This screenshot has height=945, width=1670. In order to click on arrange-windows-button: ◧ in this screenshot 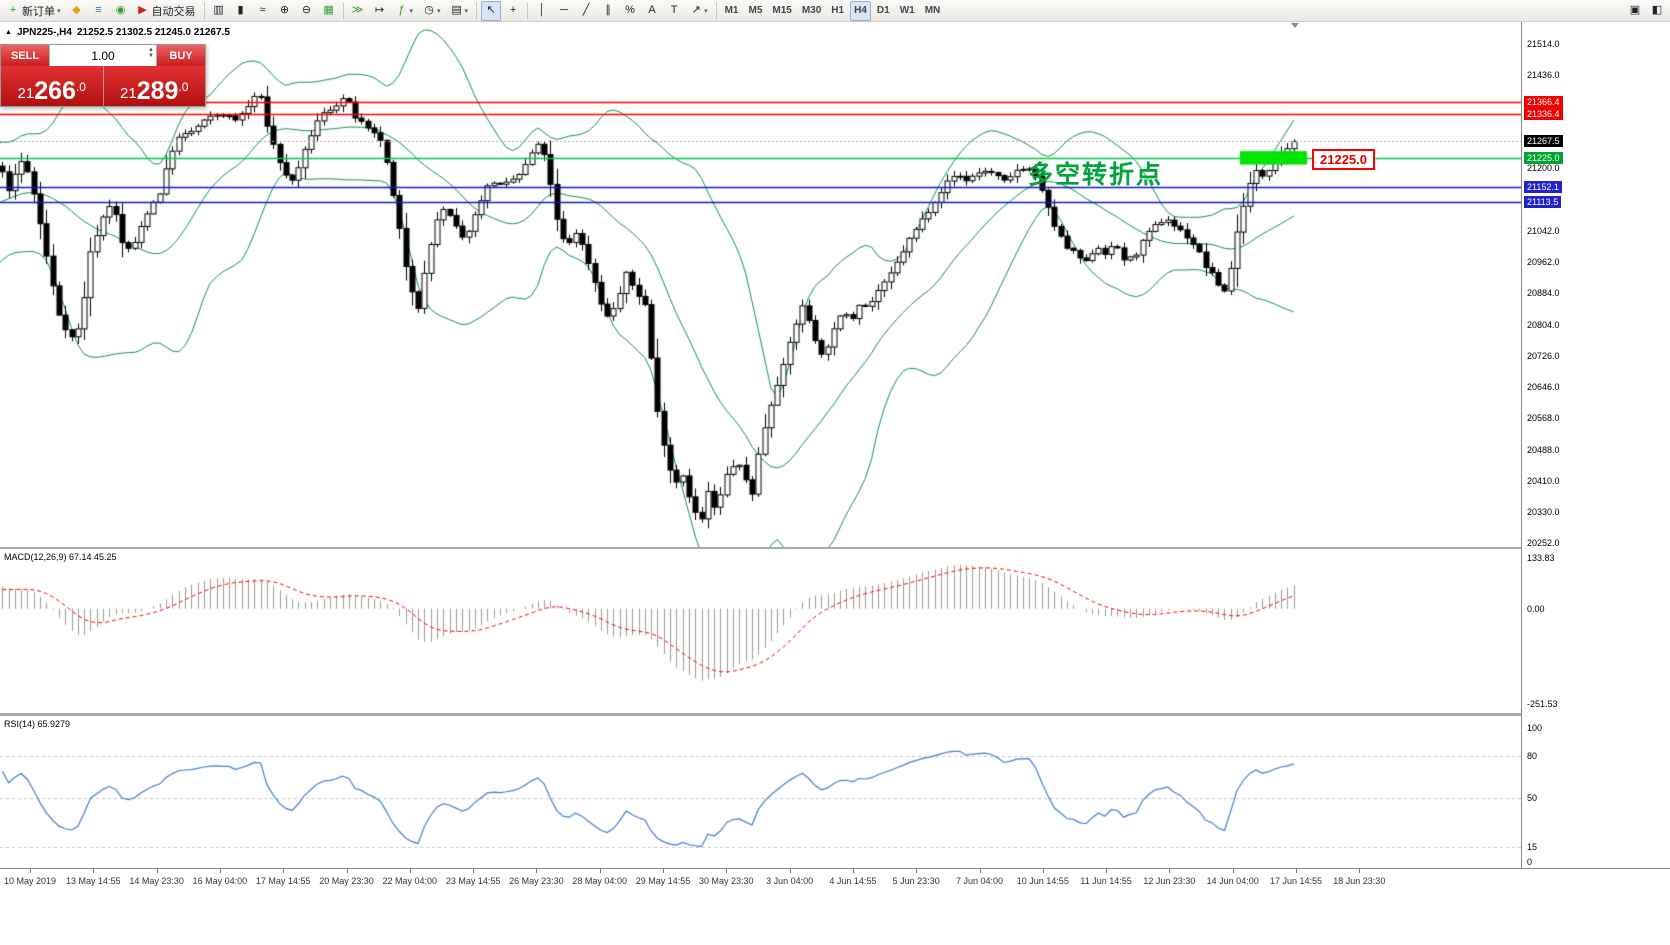, I will do `click(1657, 11)`.